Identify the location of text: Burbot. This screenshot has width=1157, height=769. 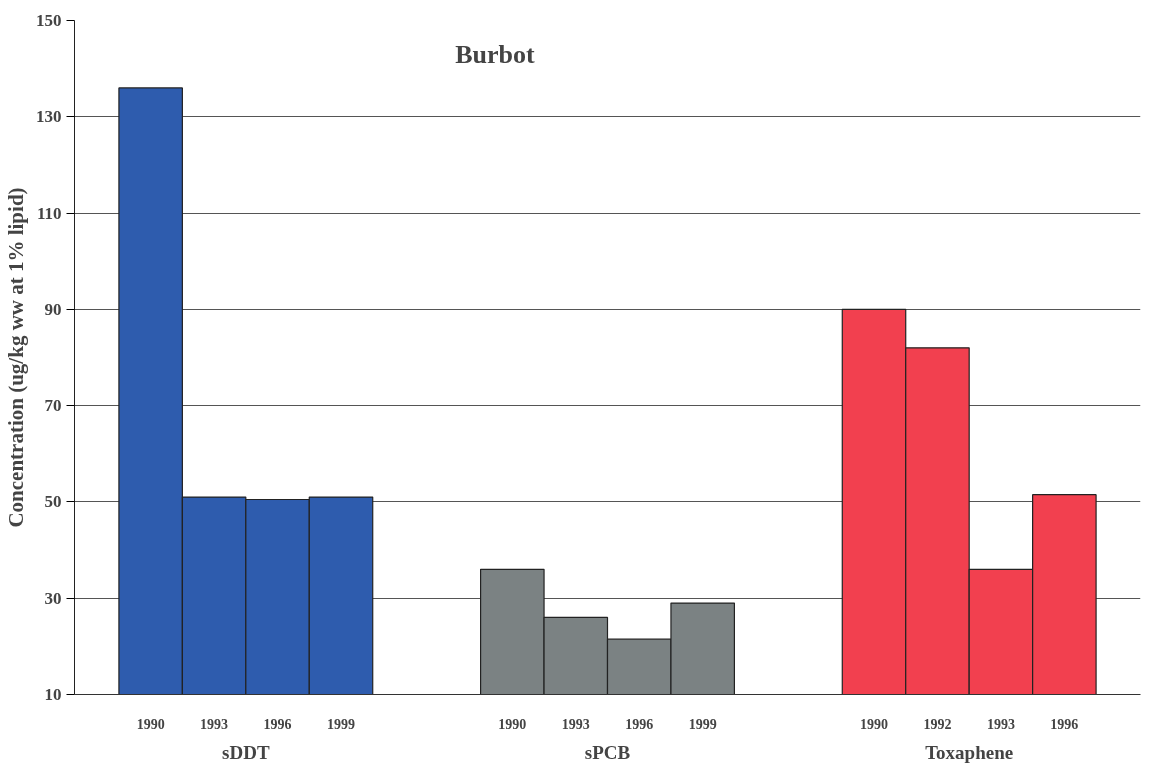
(495, 54).